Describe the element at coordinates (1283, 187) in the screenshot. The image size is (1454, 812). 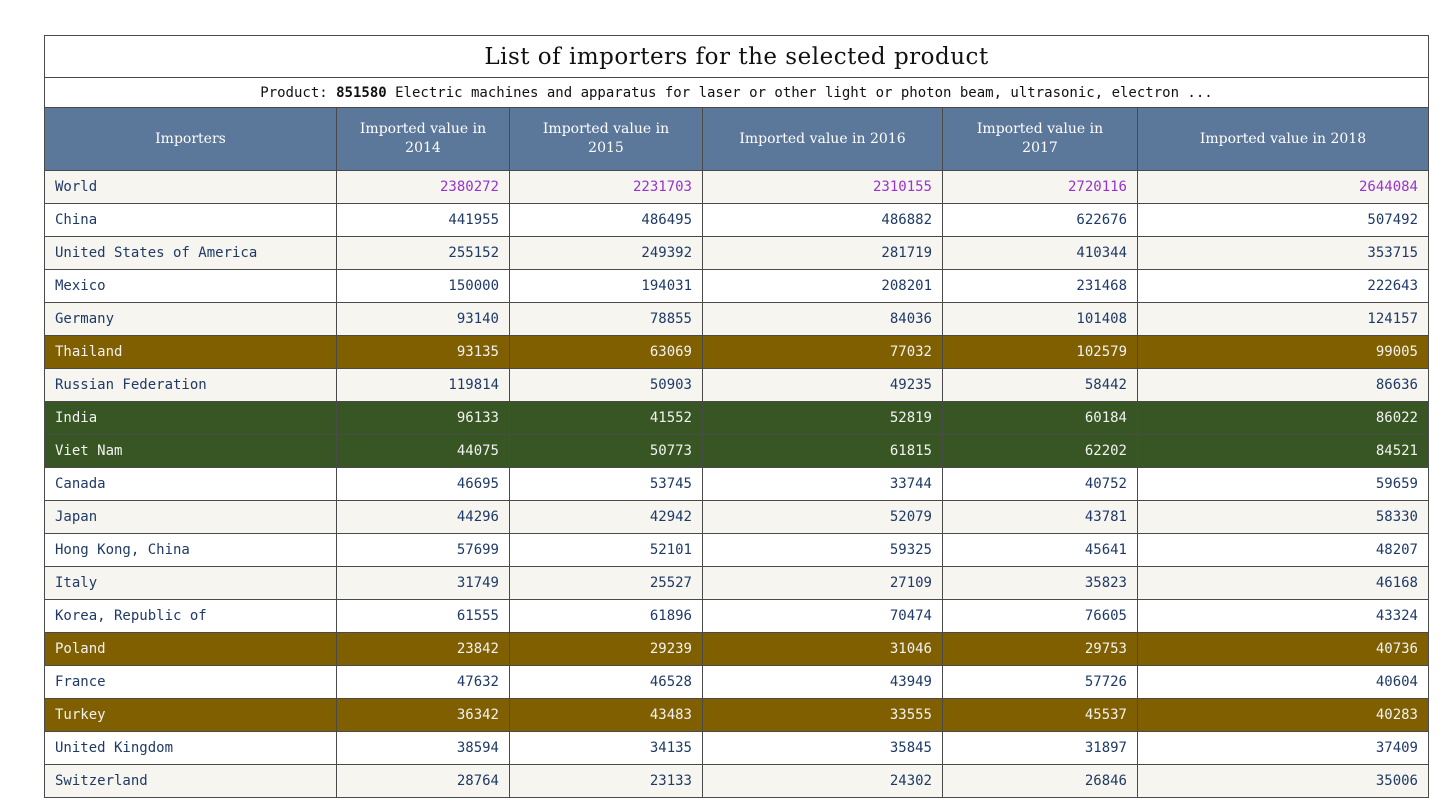
I see `value-2018-cell: 2644084` at that location.